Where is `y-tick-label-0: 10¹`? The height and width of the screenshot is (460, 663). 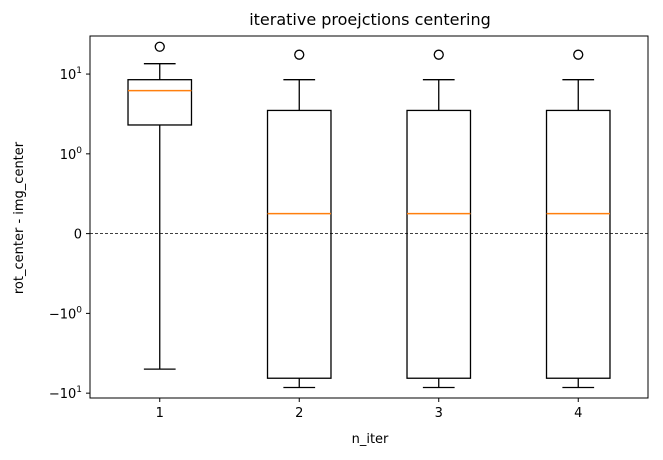
y-tick-label-0: 10¹ is located at coordinates (71, 74).